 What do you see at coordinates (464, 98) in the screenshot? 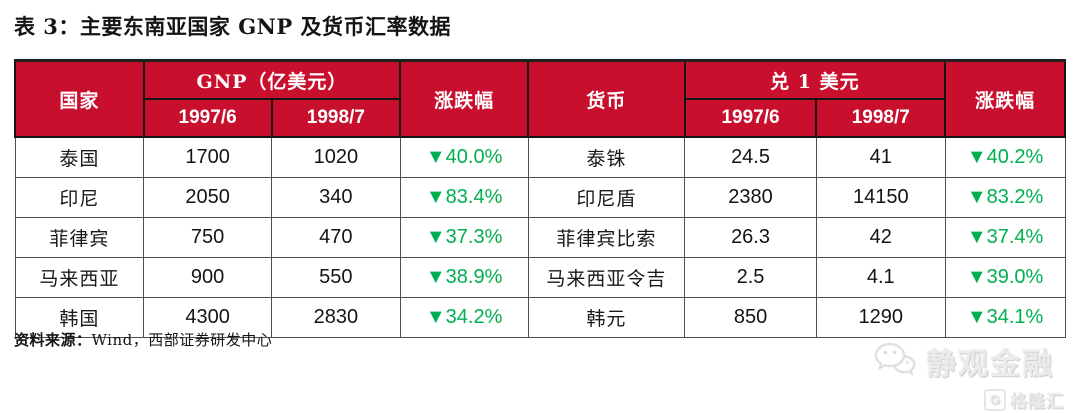
I see `header-change-left: 涨跌幅` at bounding box center [464, 98].